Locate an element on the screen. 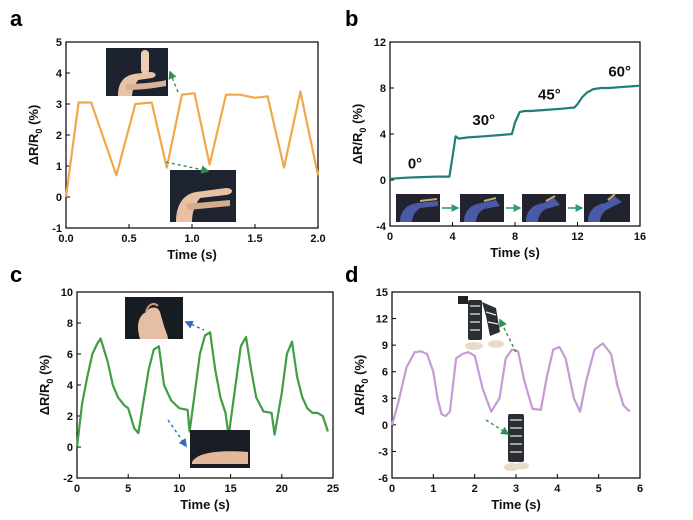 This screenshot has width=693, height=520. arrow-walking-legs is located at coordinates (508, 335).